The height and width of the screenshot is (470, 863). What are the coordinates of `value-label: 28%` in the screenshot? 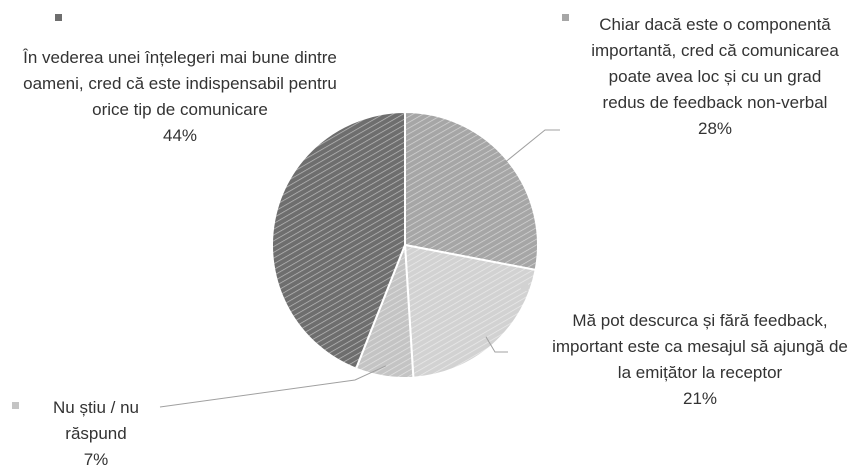 It's located at (715, 128).